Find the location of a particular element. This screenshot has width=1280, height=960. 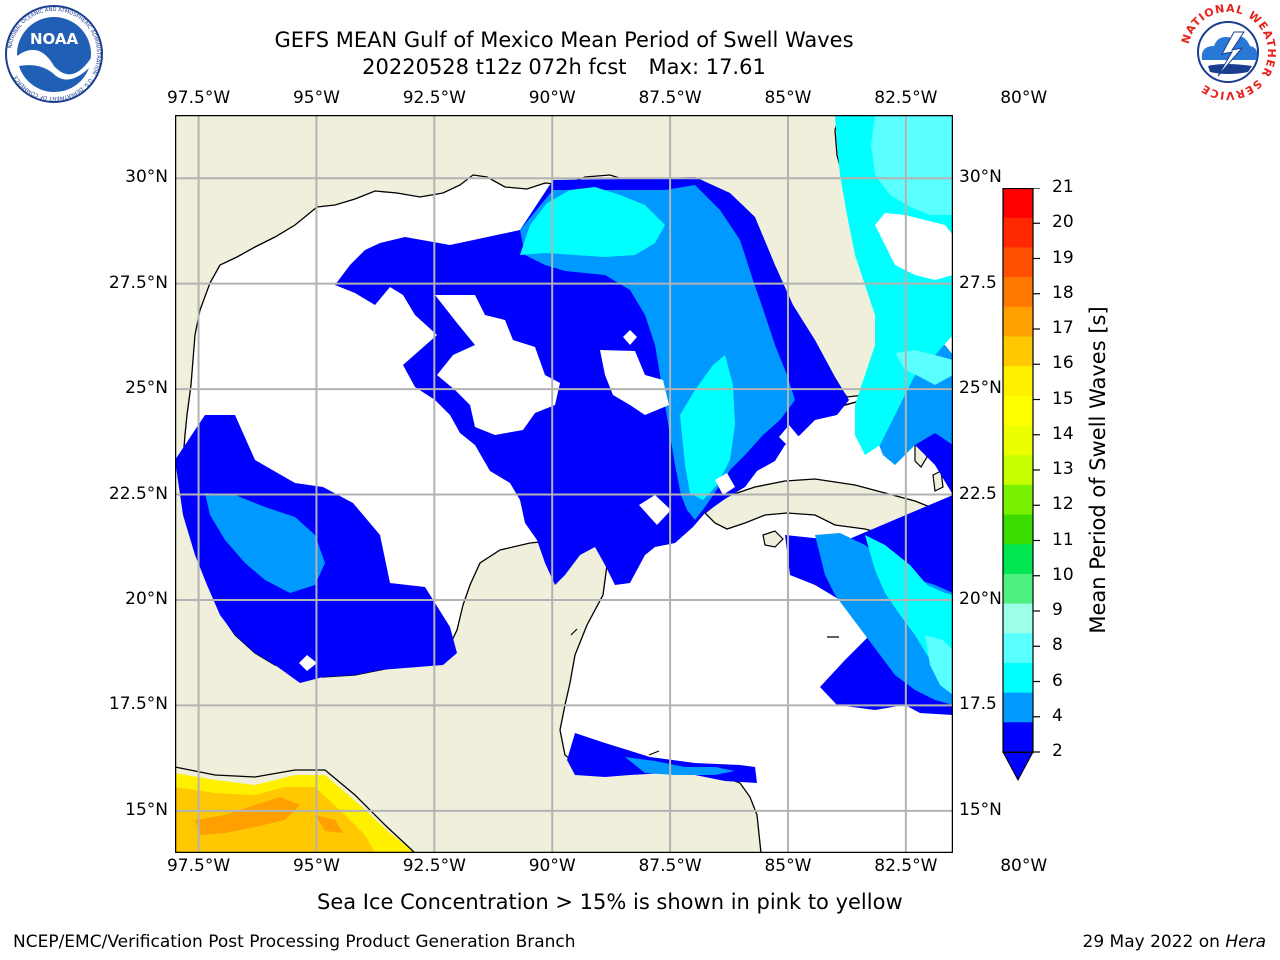

lat-tick-label-right: 27.5 is located at coordinates (978, 282).